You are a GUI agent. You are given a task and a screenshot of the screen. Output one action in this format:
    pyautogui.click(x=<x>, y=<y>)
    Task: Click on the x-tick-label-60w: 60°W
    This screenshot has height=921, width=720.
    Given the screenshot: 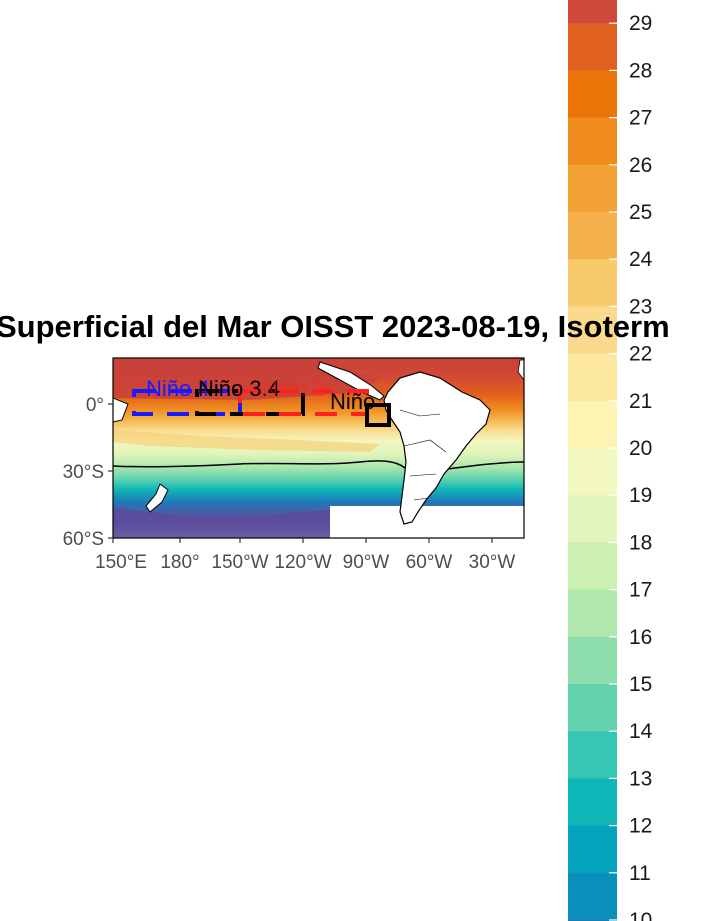 What is the action you would take?
    pyautogui.click(x=429, y=562)
    